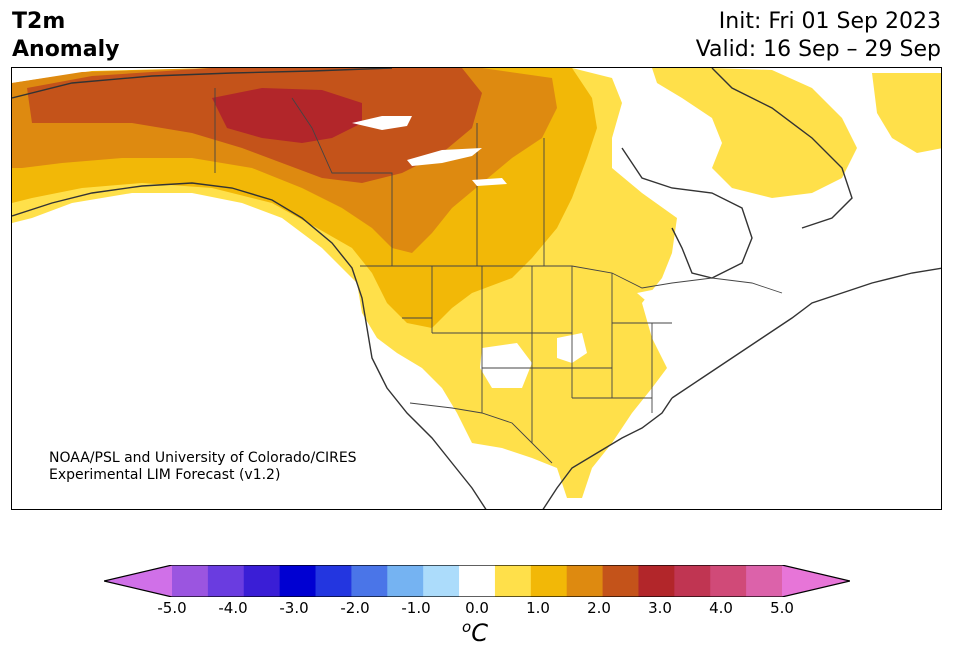 Image resolution: width=953 pixels, height=659 pixels. Describe the element at coordinates (477, 608) in the screenshot. I see `colorbar-tick-label: 0.0` at that location.